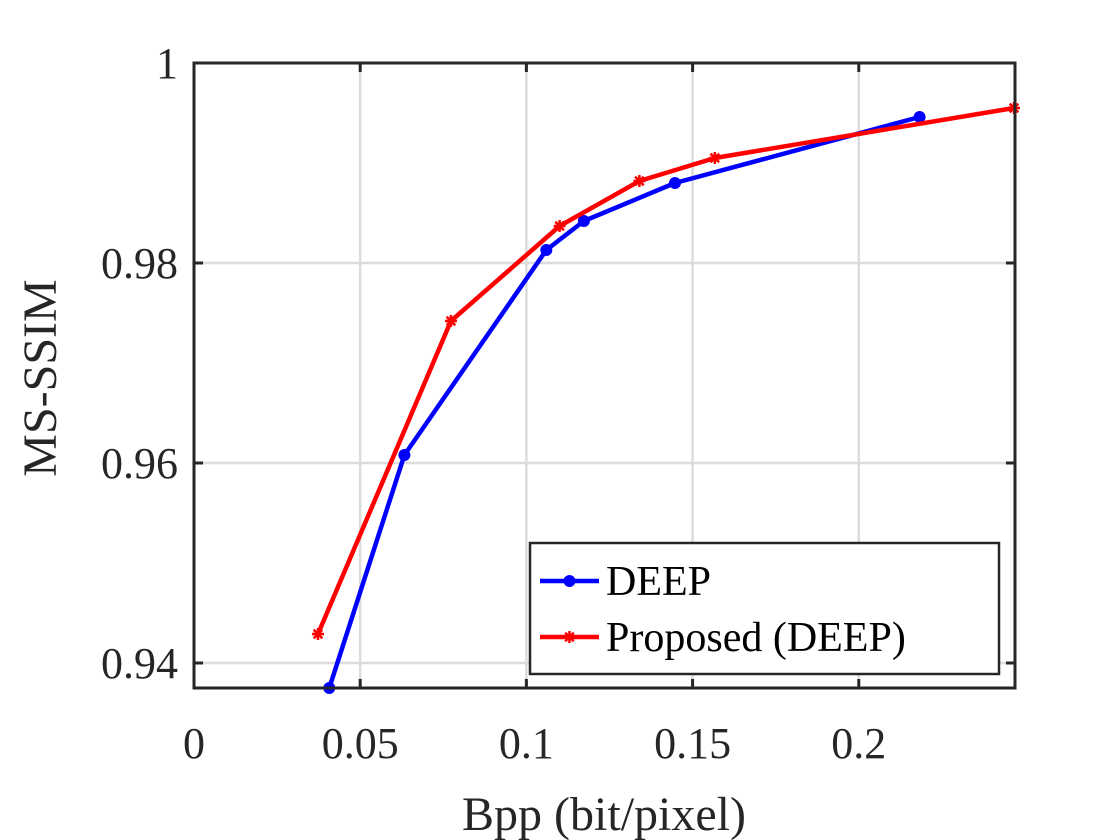  Describe the element at coordinates (139, 263) in the screenshot. I see `y-tick-label: 0.98` at that location.